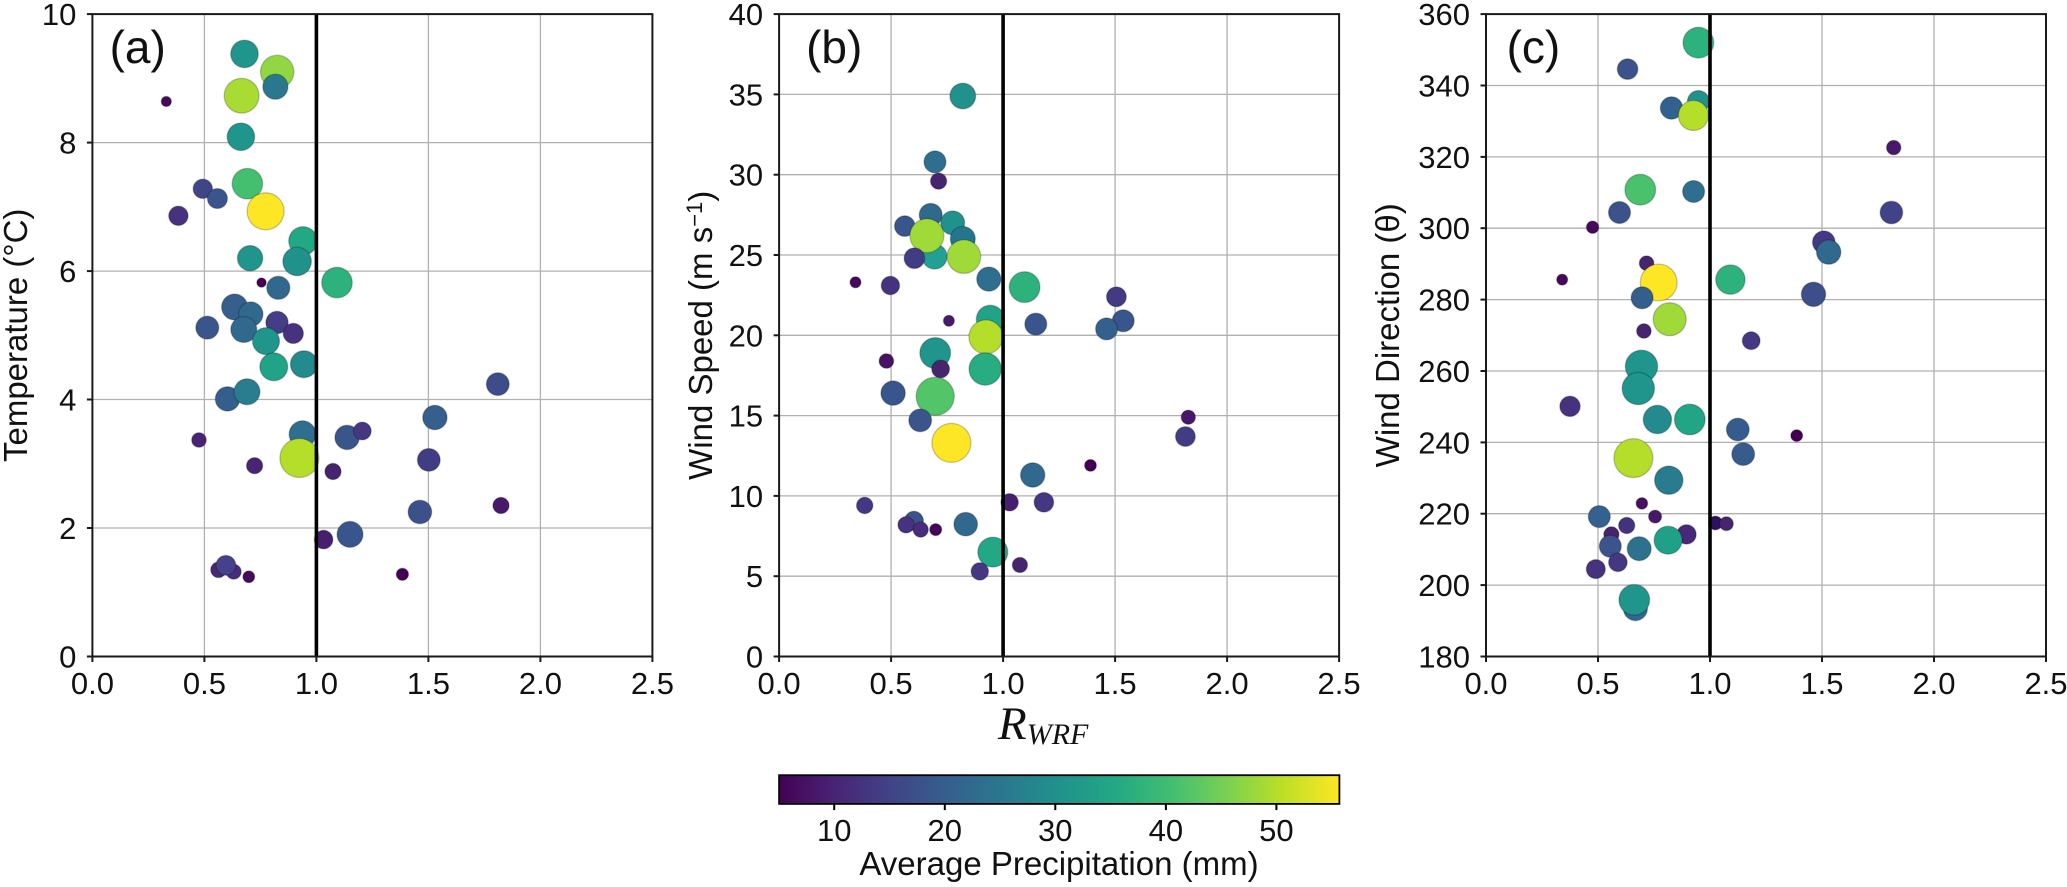 This screenshot has width=2067, height=887. I want to click on svg-text: 2, so click(67, 528).